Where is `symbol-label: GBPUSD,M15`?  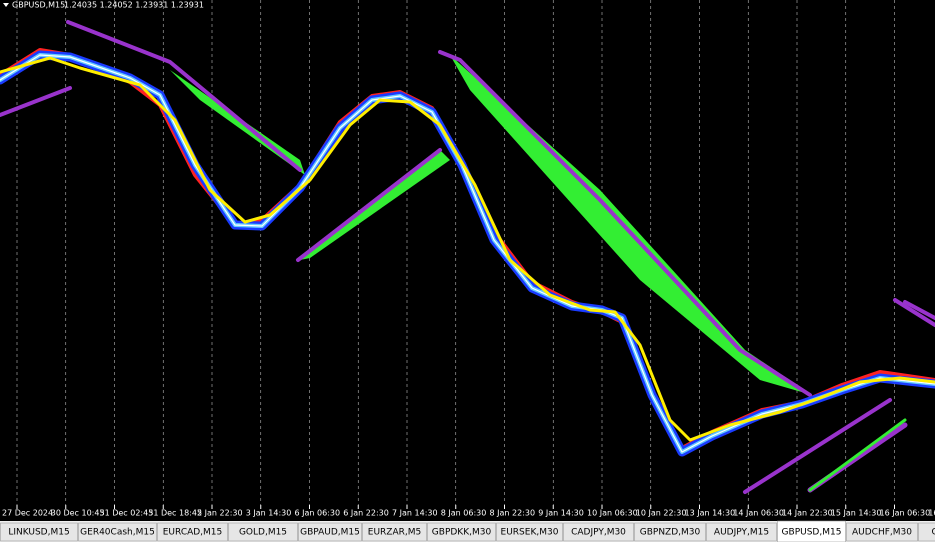
symbol-label: GBPUSD,M15 is located at coordinates (38, 5).